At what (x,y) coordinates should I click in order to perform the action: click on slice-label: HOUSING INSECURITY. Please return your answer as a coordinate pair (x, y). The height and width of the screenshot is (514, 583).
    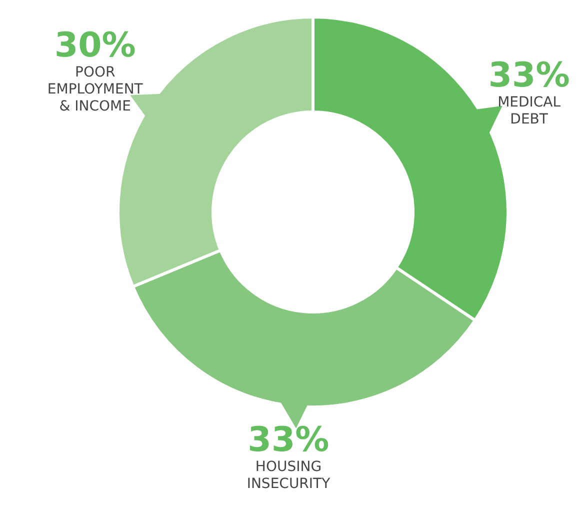
    Looking at the image, I should click on (288, 475).